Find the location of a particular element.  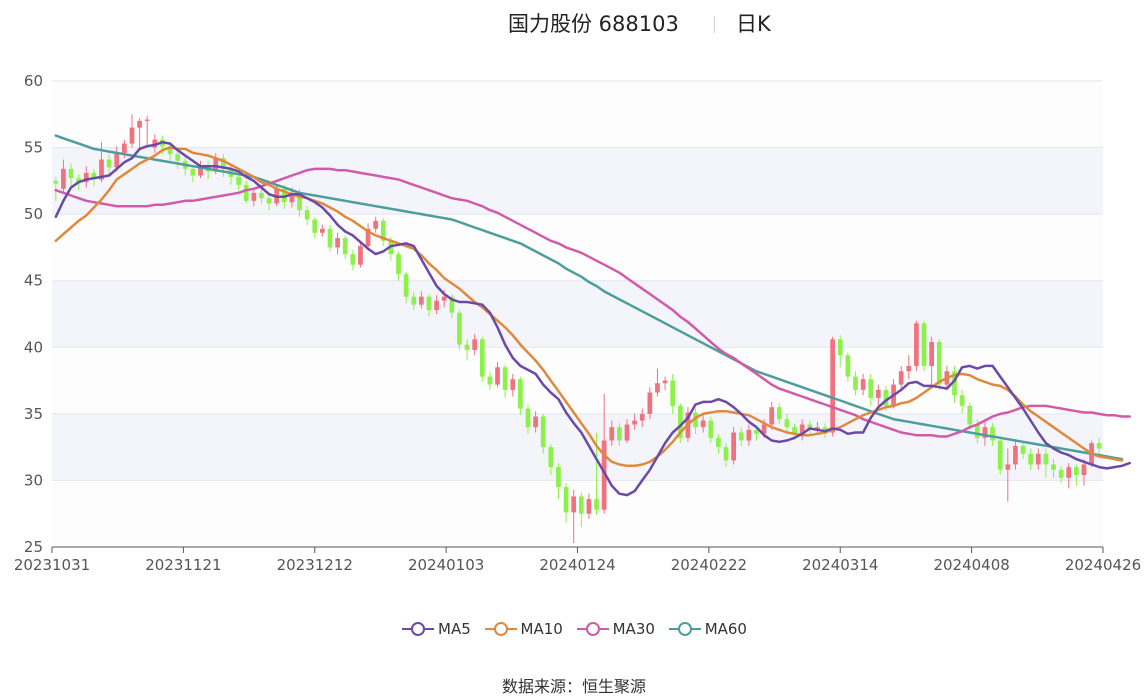

y-tick-label: 35 is located at coordinates (33, 414).